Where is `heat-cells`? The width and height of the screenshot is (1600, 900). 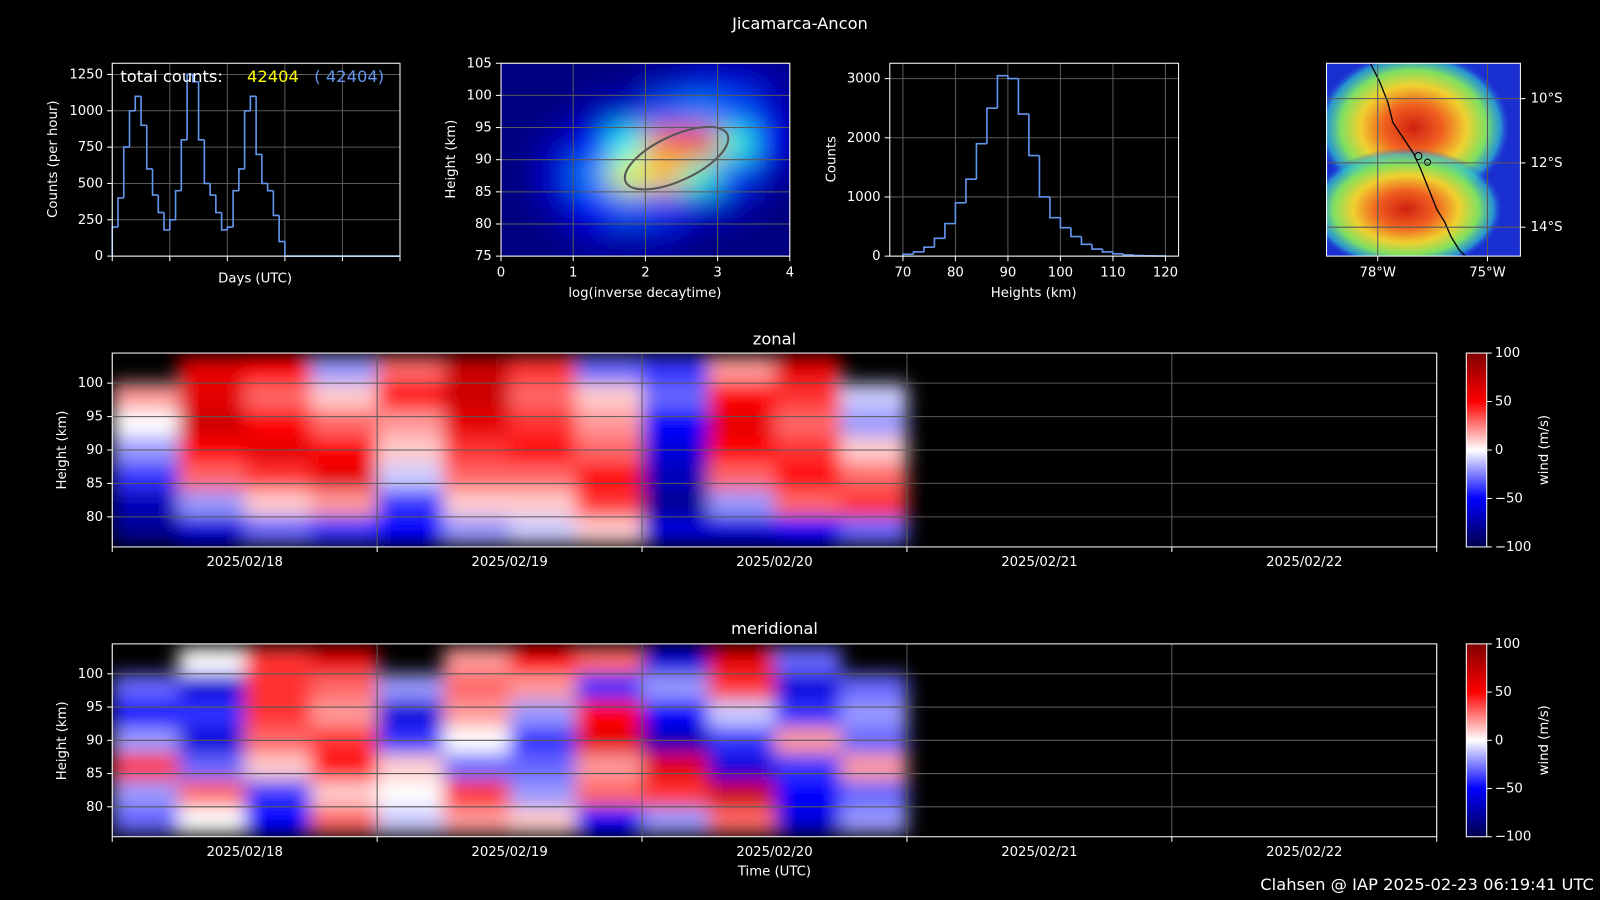
heat-cells is located at coordinates (510, 740).